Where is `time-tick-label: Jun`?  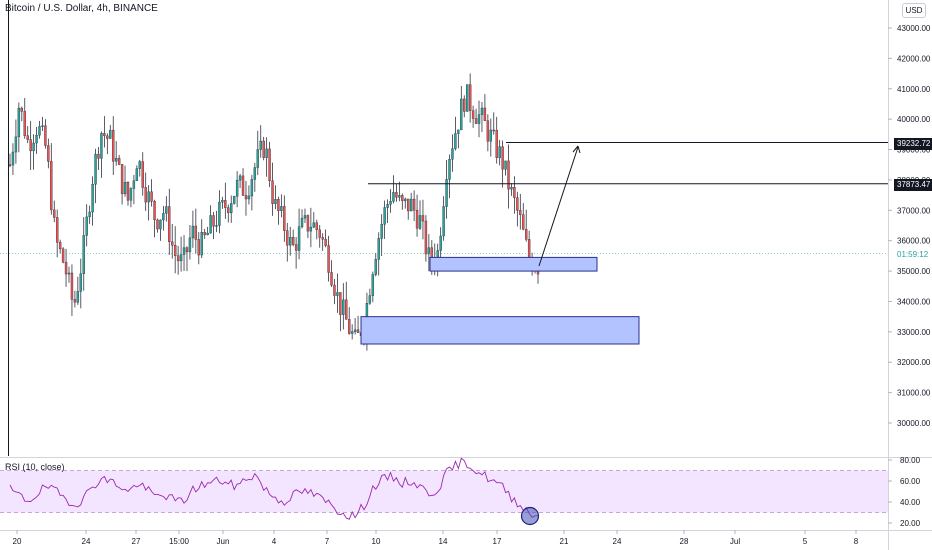
time-tick-label: Jun is located at coordinates (223, 541).